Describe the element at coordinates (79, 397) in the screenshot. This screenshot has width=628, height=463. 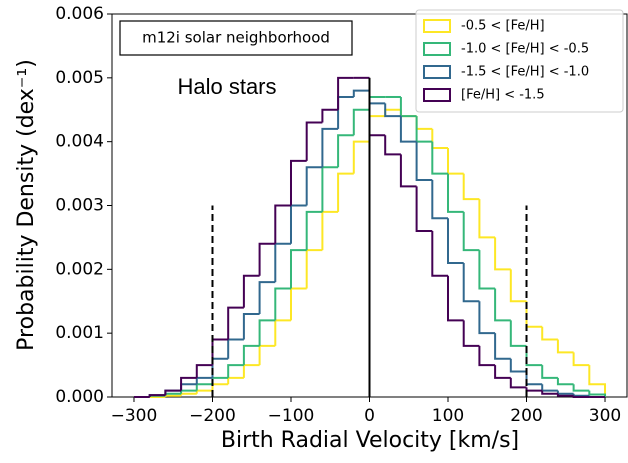
I see `y-tick-label: 0.000` at that location.